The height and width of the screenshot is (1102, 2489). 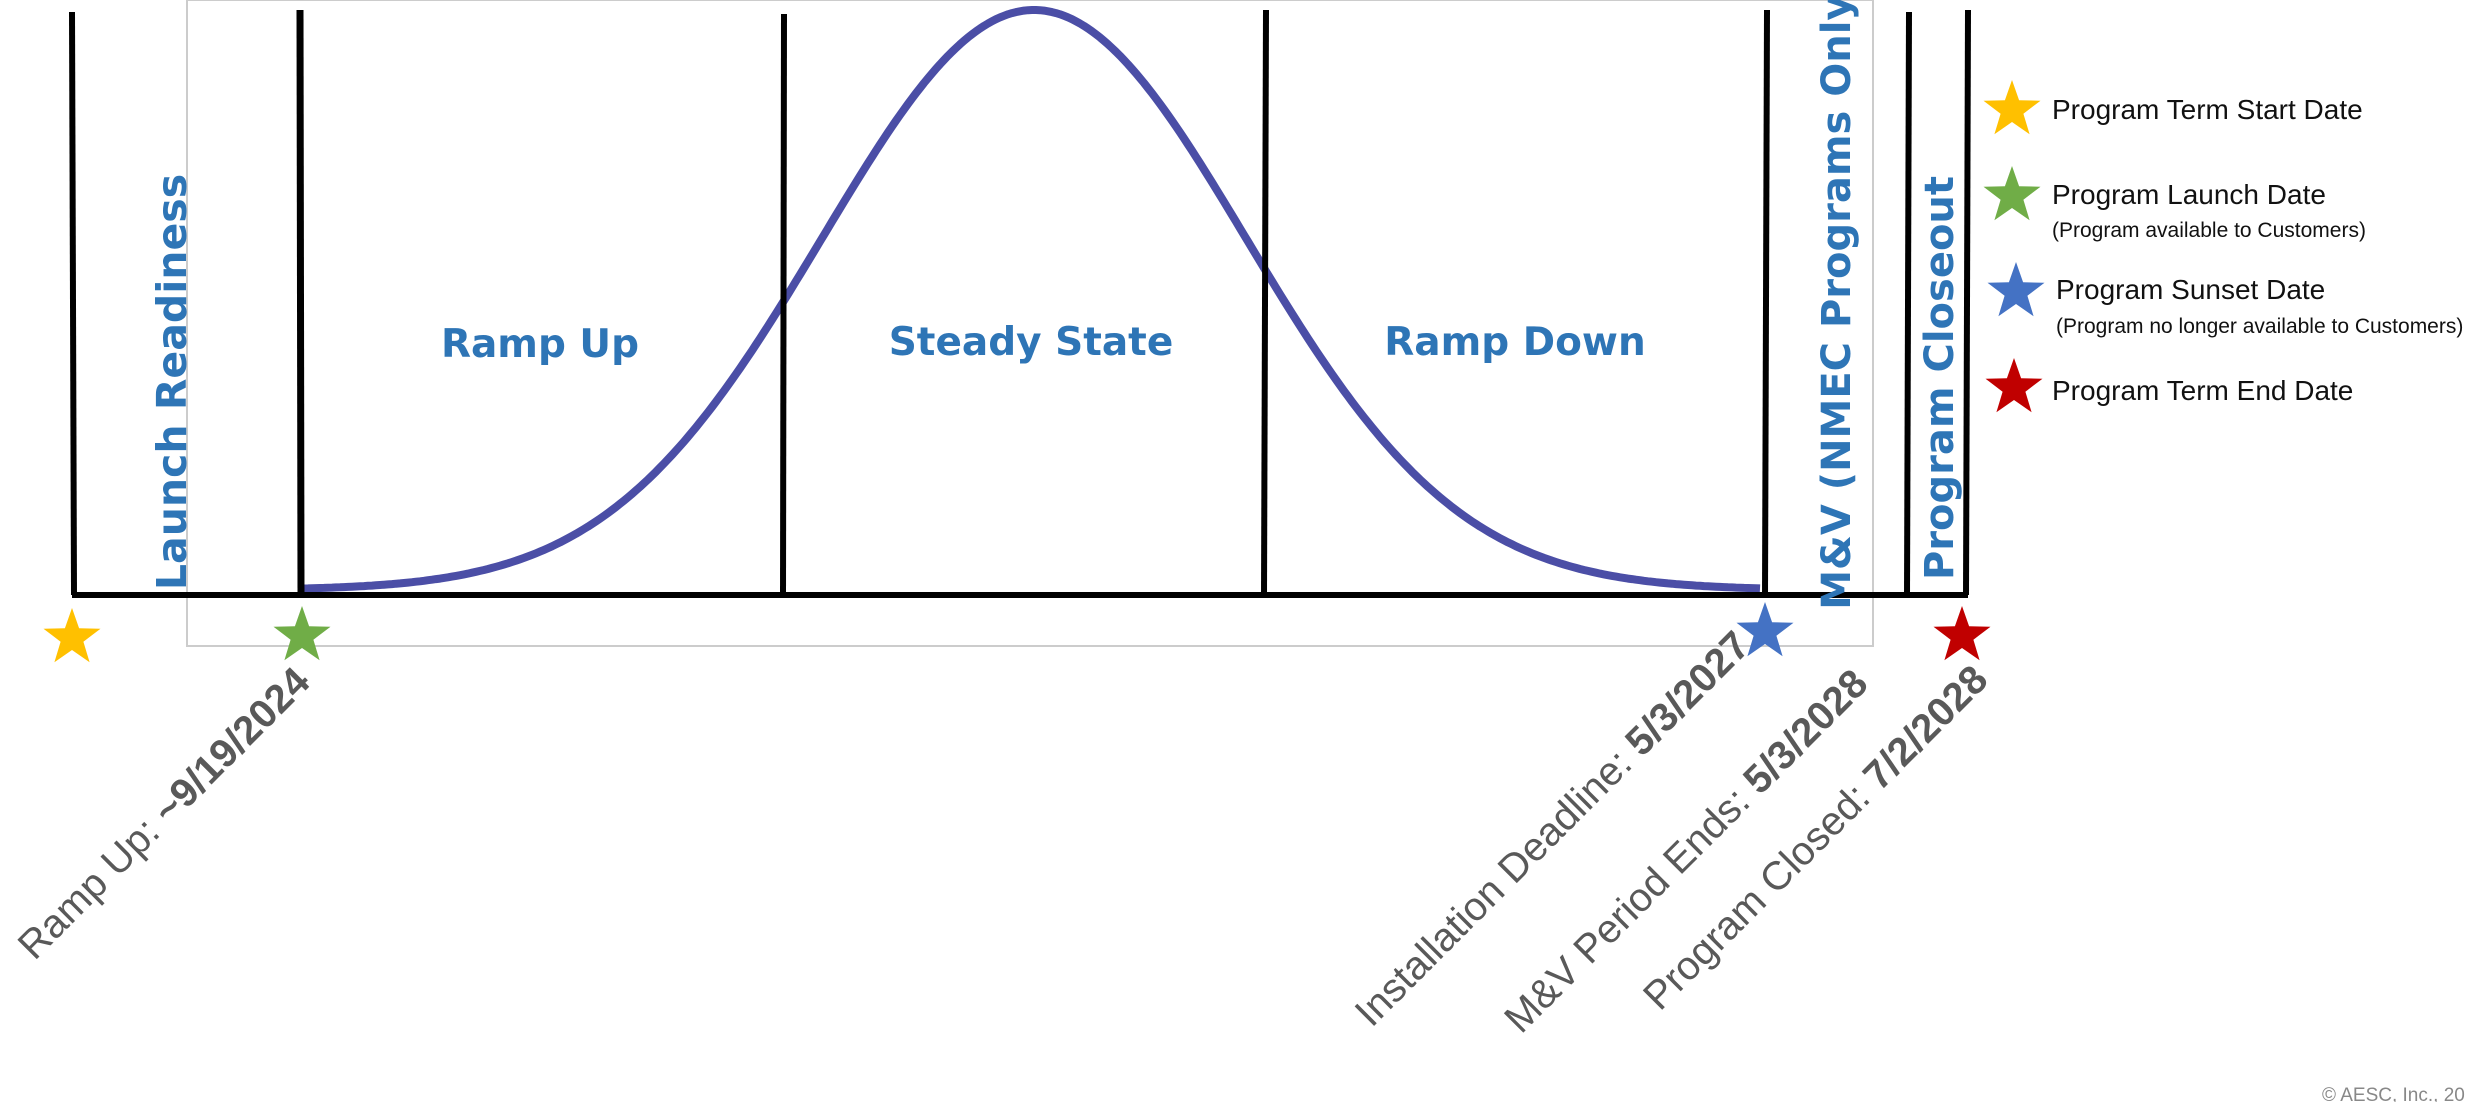 I want to click on legend-star-icon-launch, so click(x=2012, y=193).